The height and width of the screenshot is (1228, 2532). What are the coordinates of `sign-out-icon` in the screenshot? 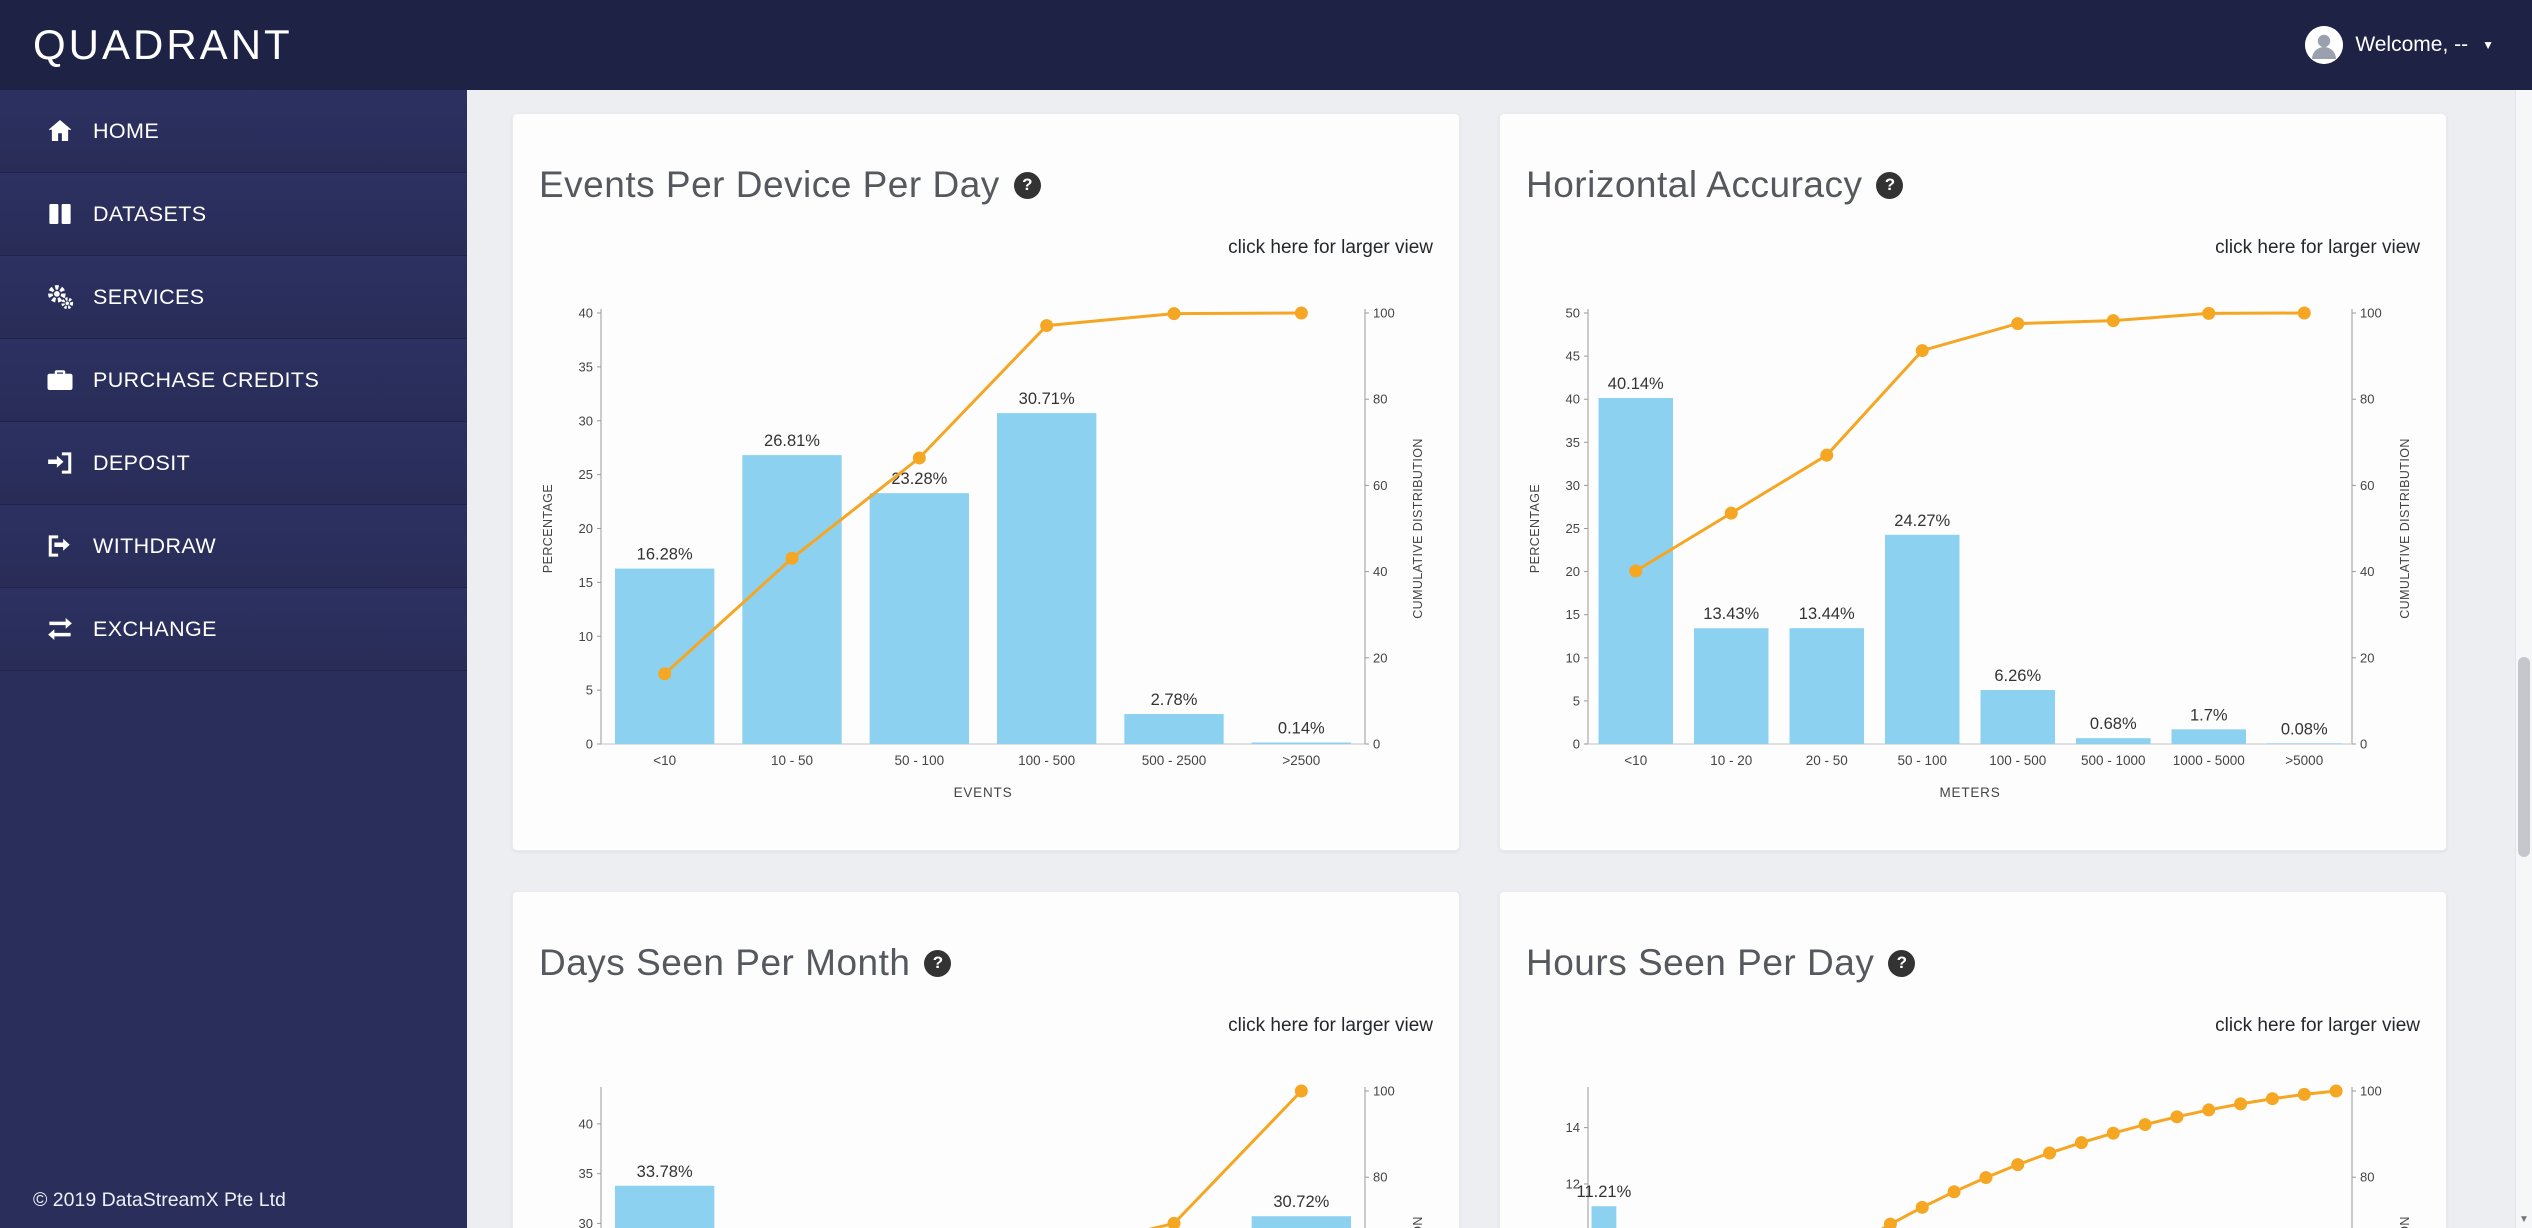 It's located at (59, 546).